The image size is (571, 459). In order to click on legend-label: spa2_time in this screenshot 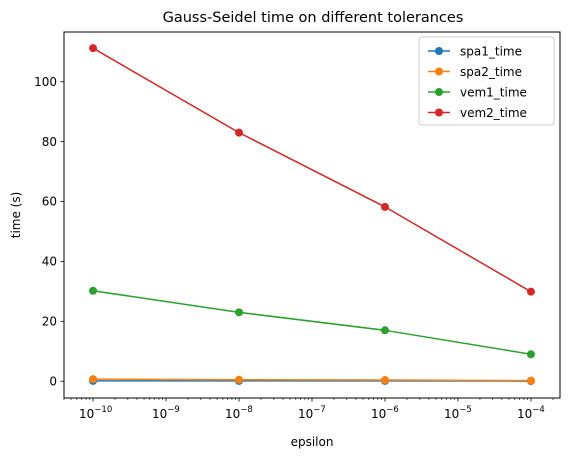, I will do `click(491, 72)`.